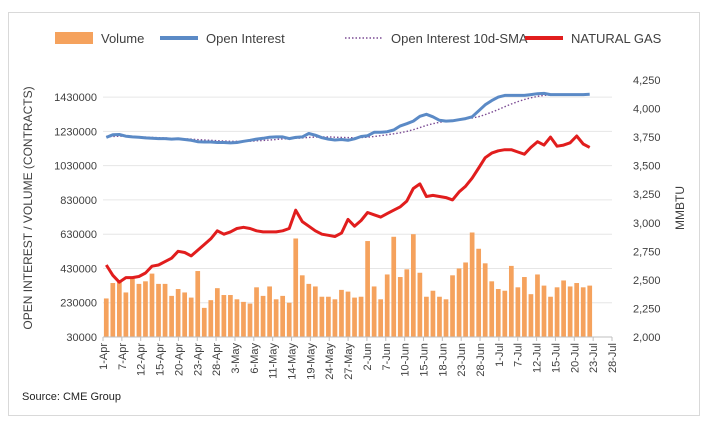 The width and height of the screenshot is (711, 432). What do you see at coordinates (81, 338) in the screenshot?
I see `y-left-tick-label: 30000` at bounding box center [81, 338].